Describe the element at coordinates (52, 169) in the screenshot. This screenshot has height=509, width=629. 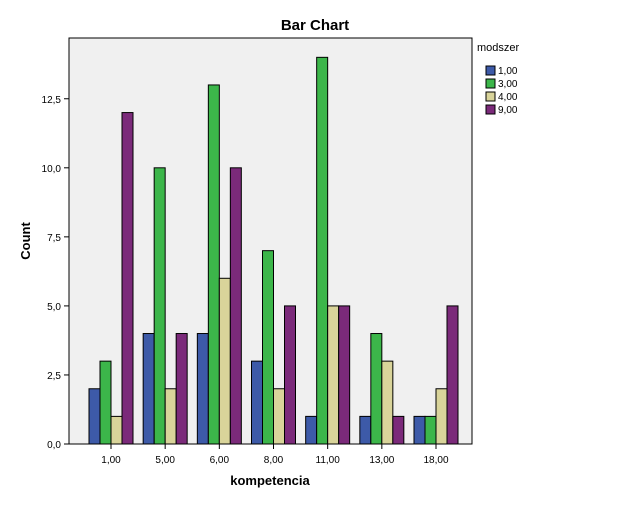
I see `y-tick-label: 10,0` at that location.